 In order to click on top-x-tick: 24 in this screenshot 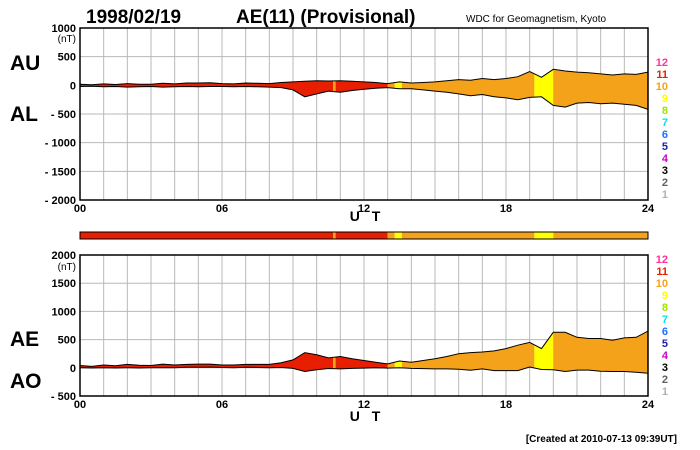, I will do `click(648, 209)`.